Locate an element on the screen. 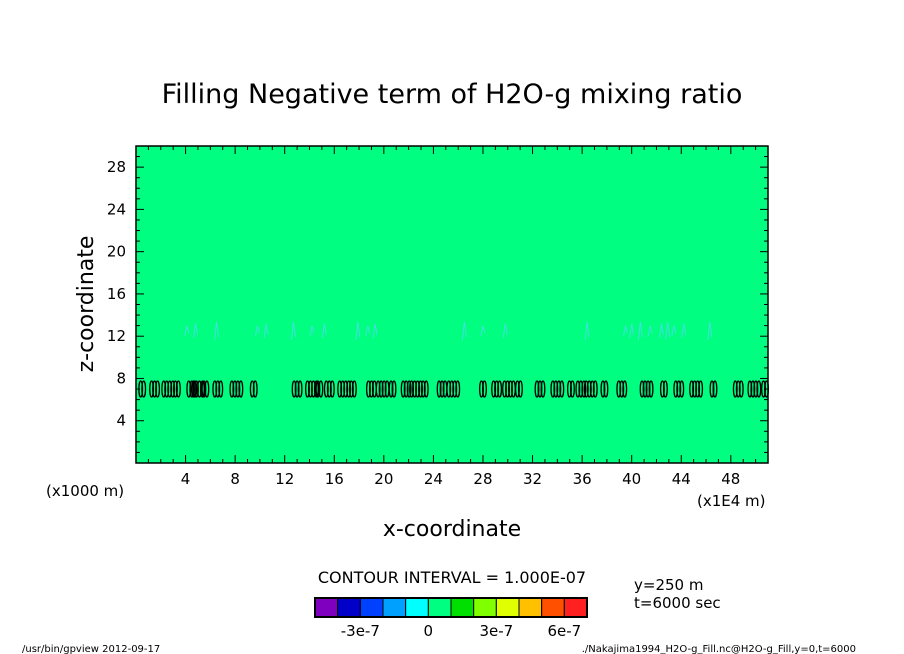  colorbar-label: 0 is located at coordinates (429, 631).